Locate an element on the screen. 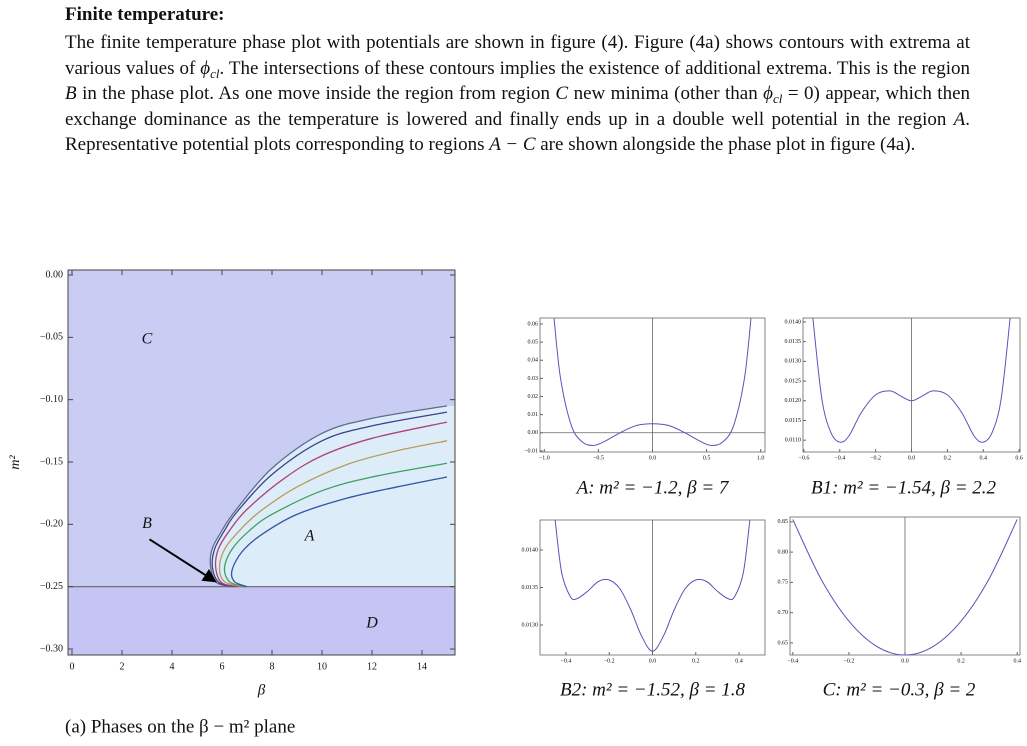 Image resolution: width=1027 pixels, height=746 pixels. math: B is located at coordinates (71, 94).